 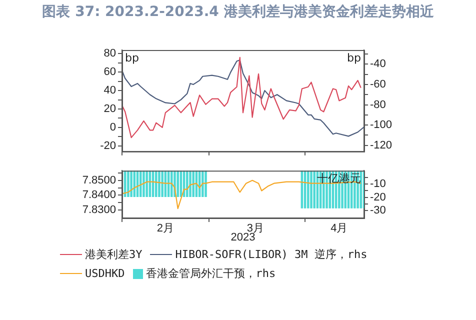 I want to click on y-axis-title: bp, so click(x=132, y=57).